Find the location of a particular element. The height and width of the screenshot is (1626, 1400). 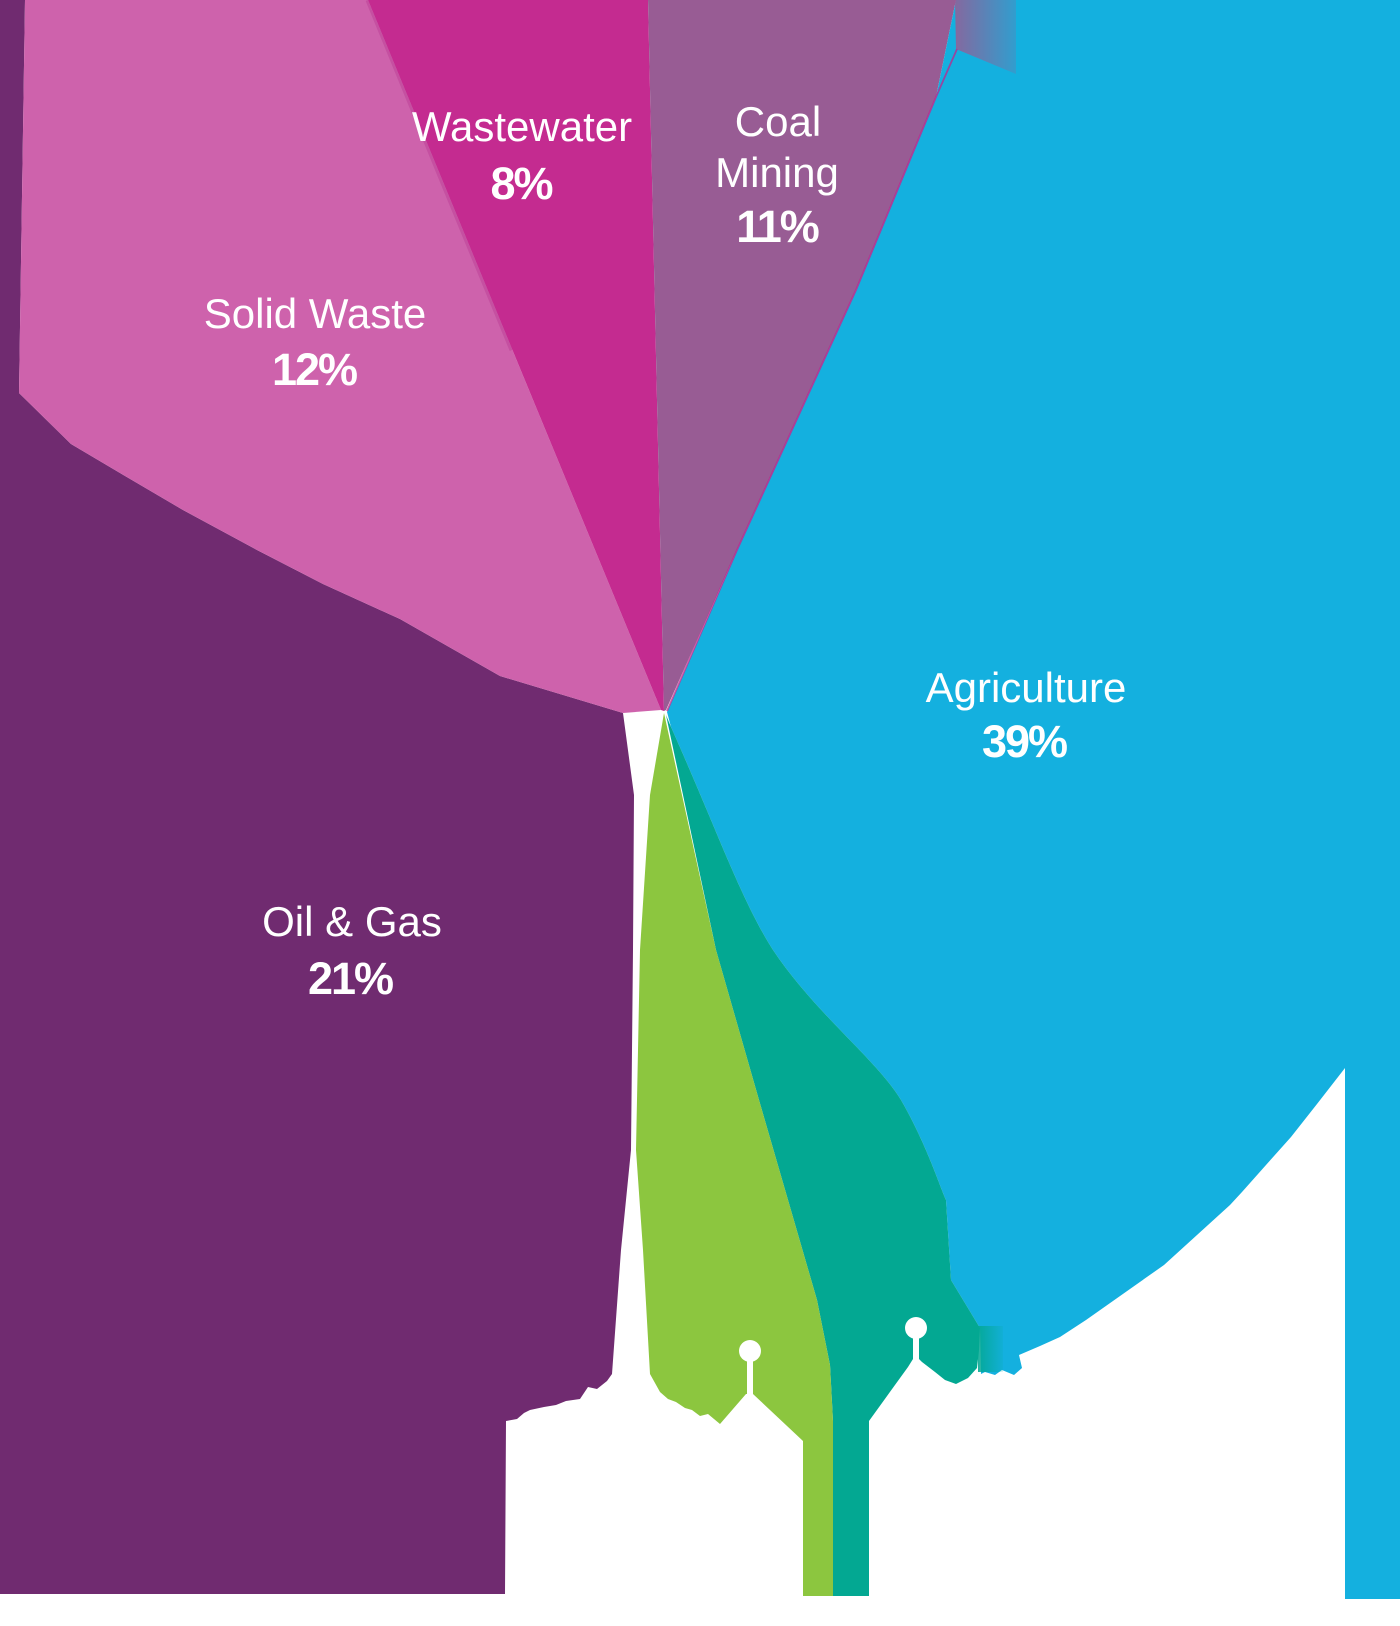

svg-text: Solid Waste is located at coordinates (315, 313).